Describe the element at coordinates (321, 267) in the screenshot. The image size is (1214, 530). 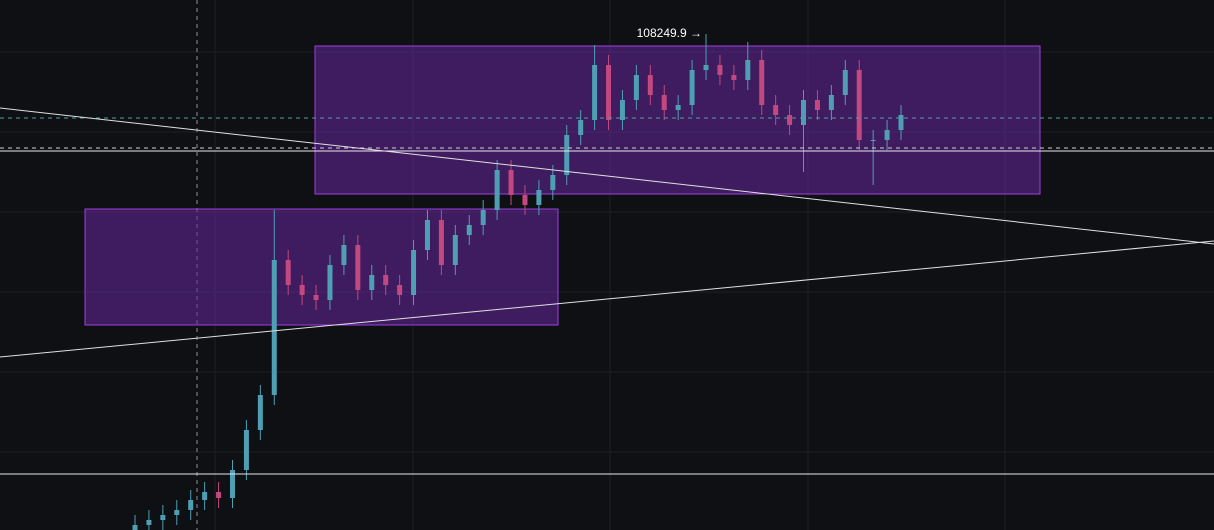
I see `range-box` at that location.